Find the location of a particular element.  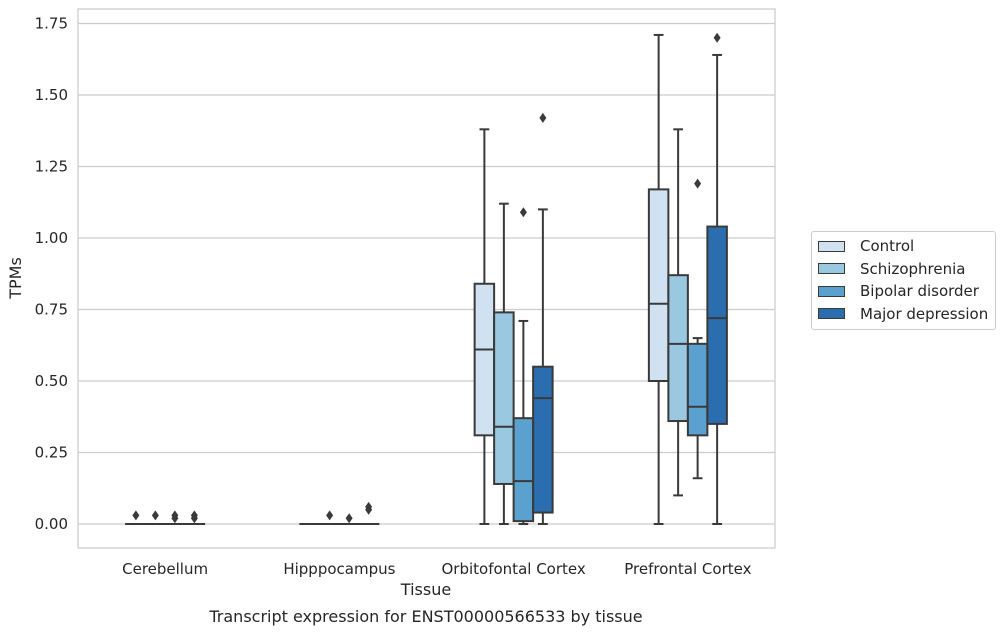

y-tick-label: 1.00 is located at coordinates (51, 238).